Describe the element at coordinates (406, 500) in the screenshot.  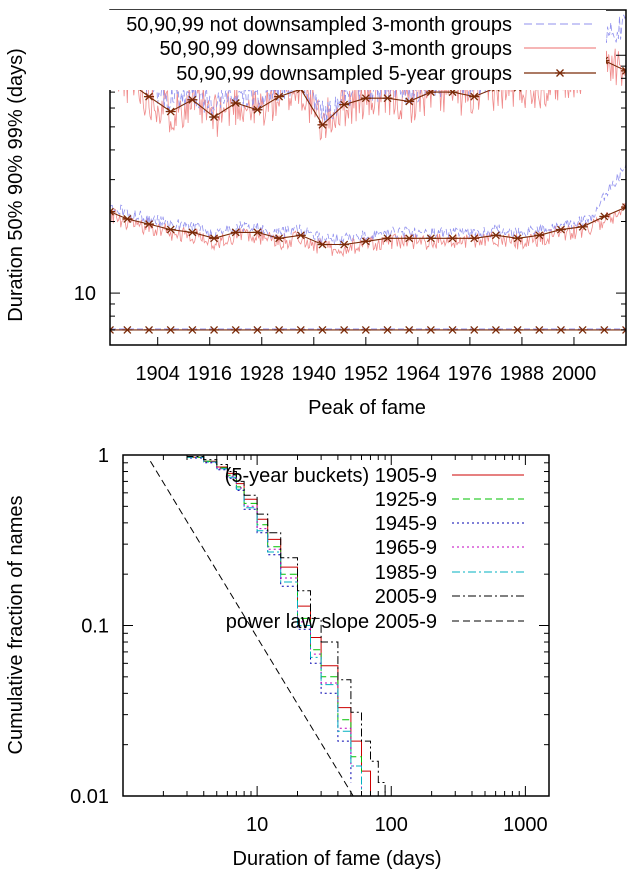
I see `bottom-legend-label: 1925-9` at that location.